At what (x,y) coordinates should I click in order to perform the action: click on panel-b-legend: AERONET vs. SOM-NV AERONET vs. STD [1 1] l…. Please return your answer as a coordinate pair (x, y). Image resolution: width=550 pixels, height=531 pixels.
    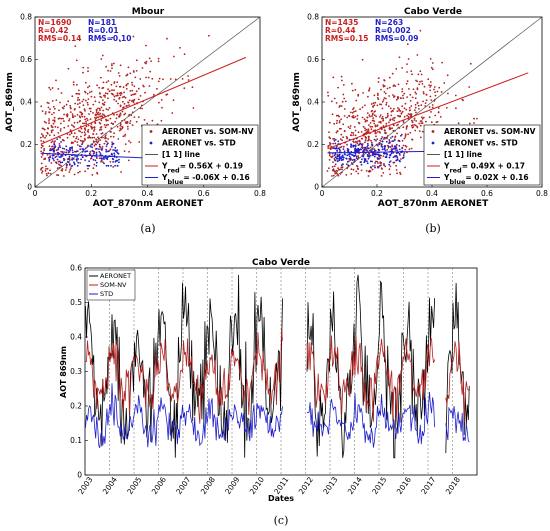
    Looking at the image, I should click on (482, 155).